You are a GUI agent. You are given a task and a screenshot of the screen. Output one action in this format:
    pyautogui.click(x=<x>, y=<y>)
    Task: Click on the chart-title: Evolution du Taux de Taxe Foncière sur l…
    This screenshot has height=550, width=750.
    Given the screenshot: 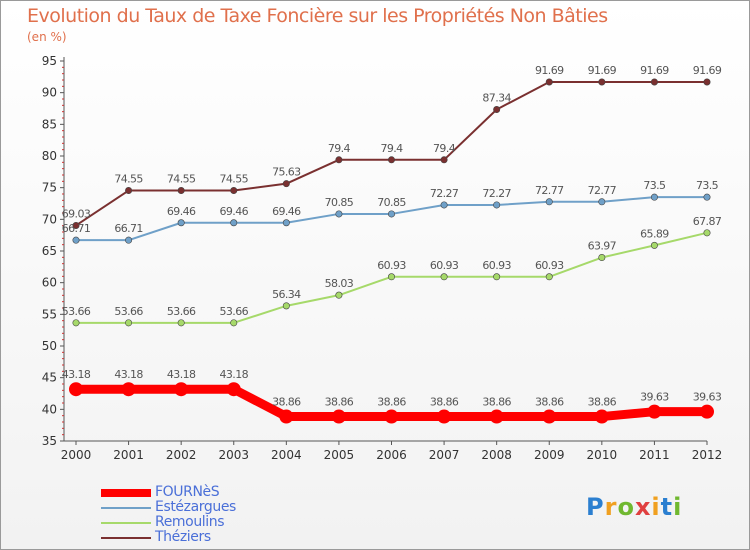 What is the action you would take?
    pyautogui.click(x=317, y=16)
    